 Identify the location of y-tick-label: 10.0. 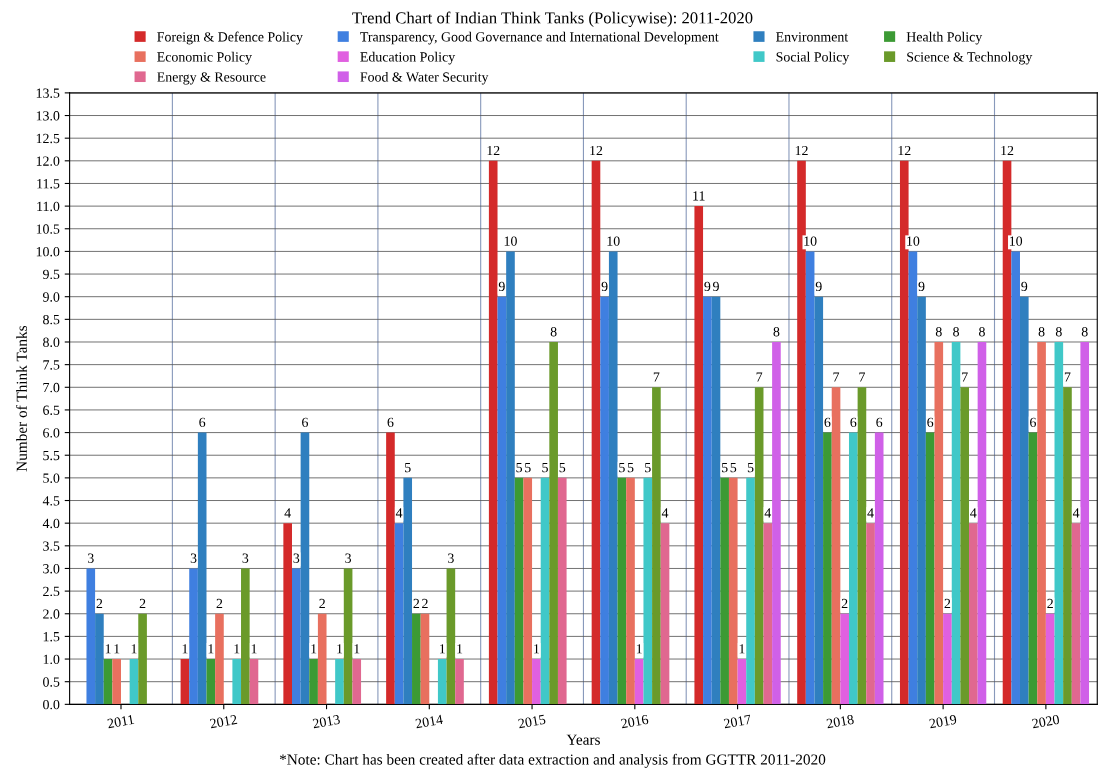
(48, 251).